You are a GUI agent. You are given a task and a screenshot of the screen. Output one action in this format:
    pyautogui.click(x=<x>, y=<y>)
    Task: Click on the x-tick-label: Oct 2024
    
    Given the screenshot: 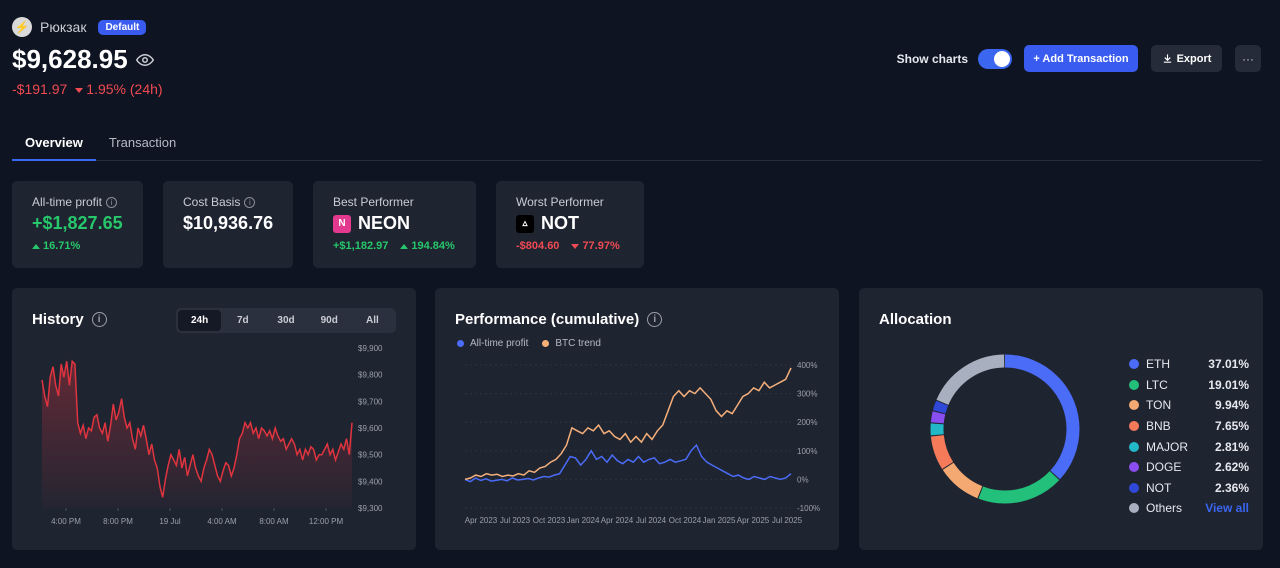 What is the action you would take?
    pyautogui.click(x=685, y=520)
    